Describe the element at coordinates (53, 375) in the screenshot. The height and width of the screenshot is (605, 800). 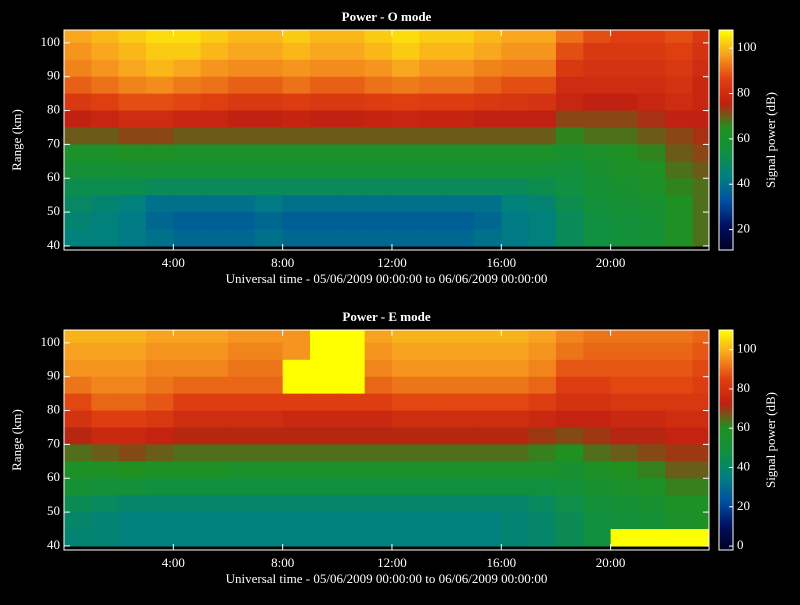
I see `y-tick-label: 90` at that location.